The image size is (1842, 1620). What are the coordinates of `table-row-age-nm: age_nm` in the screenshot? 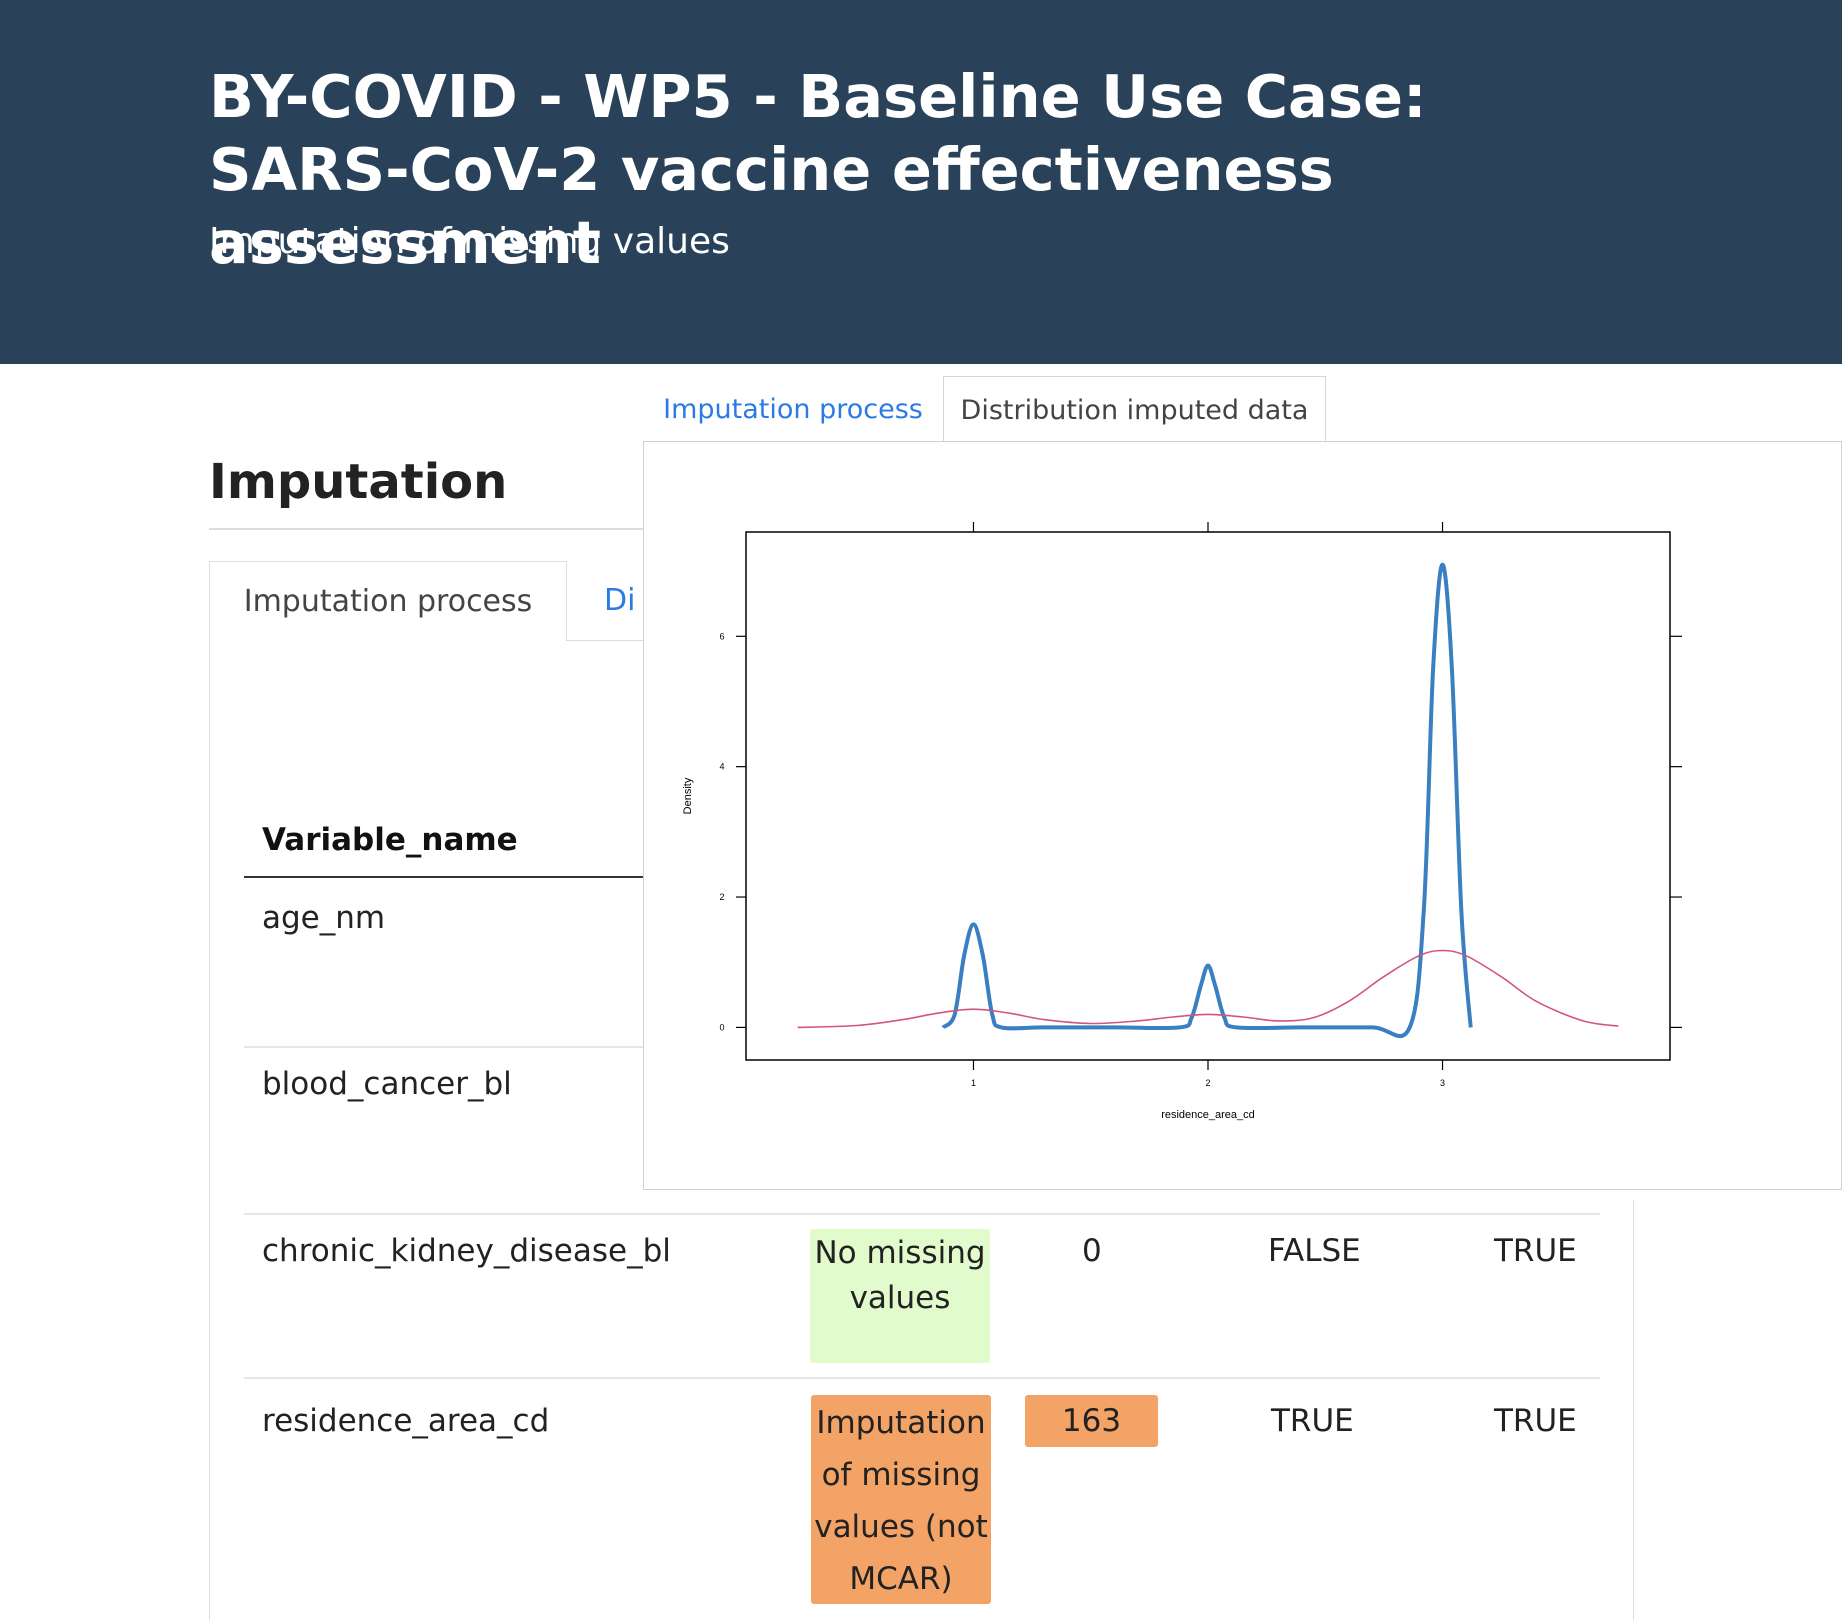 It's located at (324, 918).